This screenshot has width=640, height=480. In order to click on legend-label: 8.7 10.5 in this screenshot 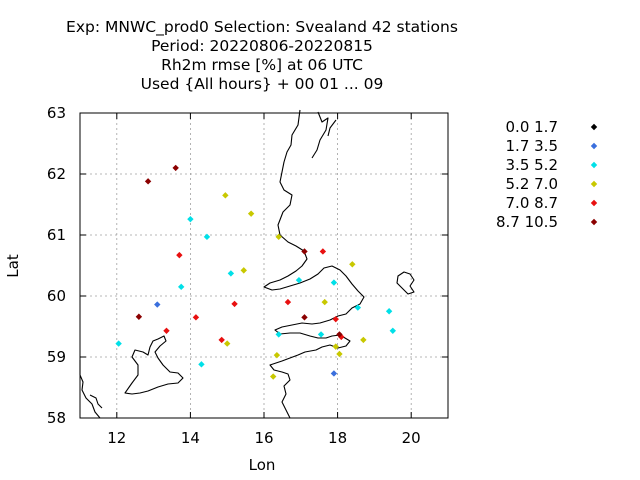, I will do `click(527, 222)`.